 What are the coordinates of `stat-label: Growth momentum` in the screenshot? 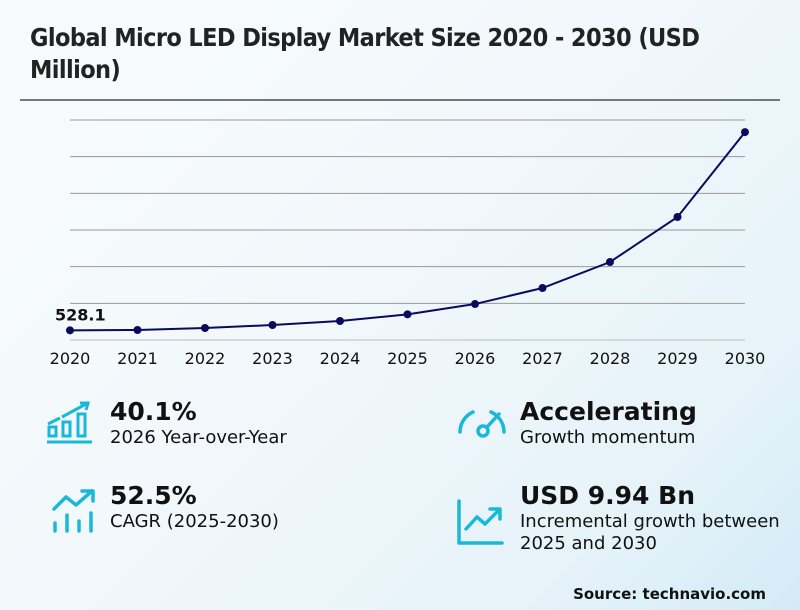 It's located at (608, 437).